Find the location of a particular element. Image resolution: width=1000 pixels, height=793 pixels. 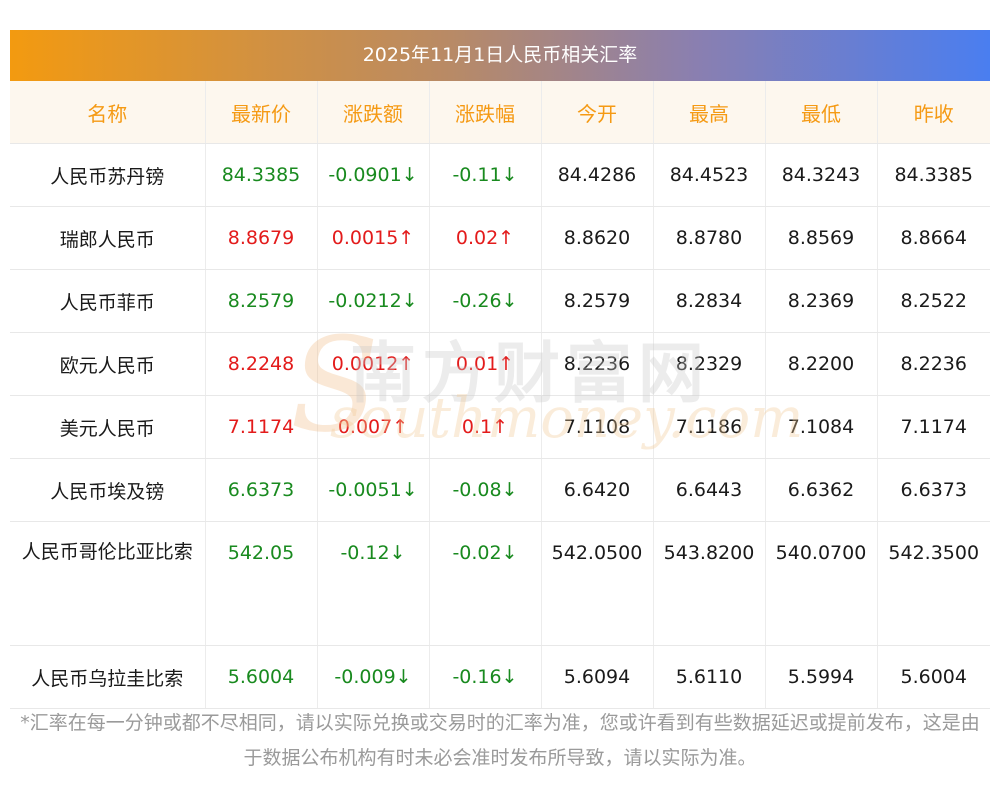

cell-low: 6.6362 is located at coordinates (821, 490).